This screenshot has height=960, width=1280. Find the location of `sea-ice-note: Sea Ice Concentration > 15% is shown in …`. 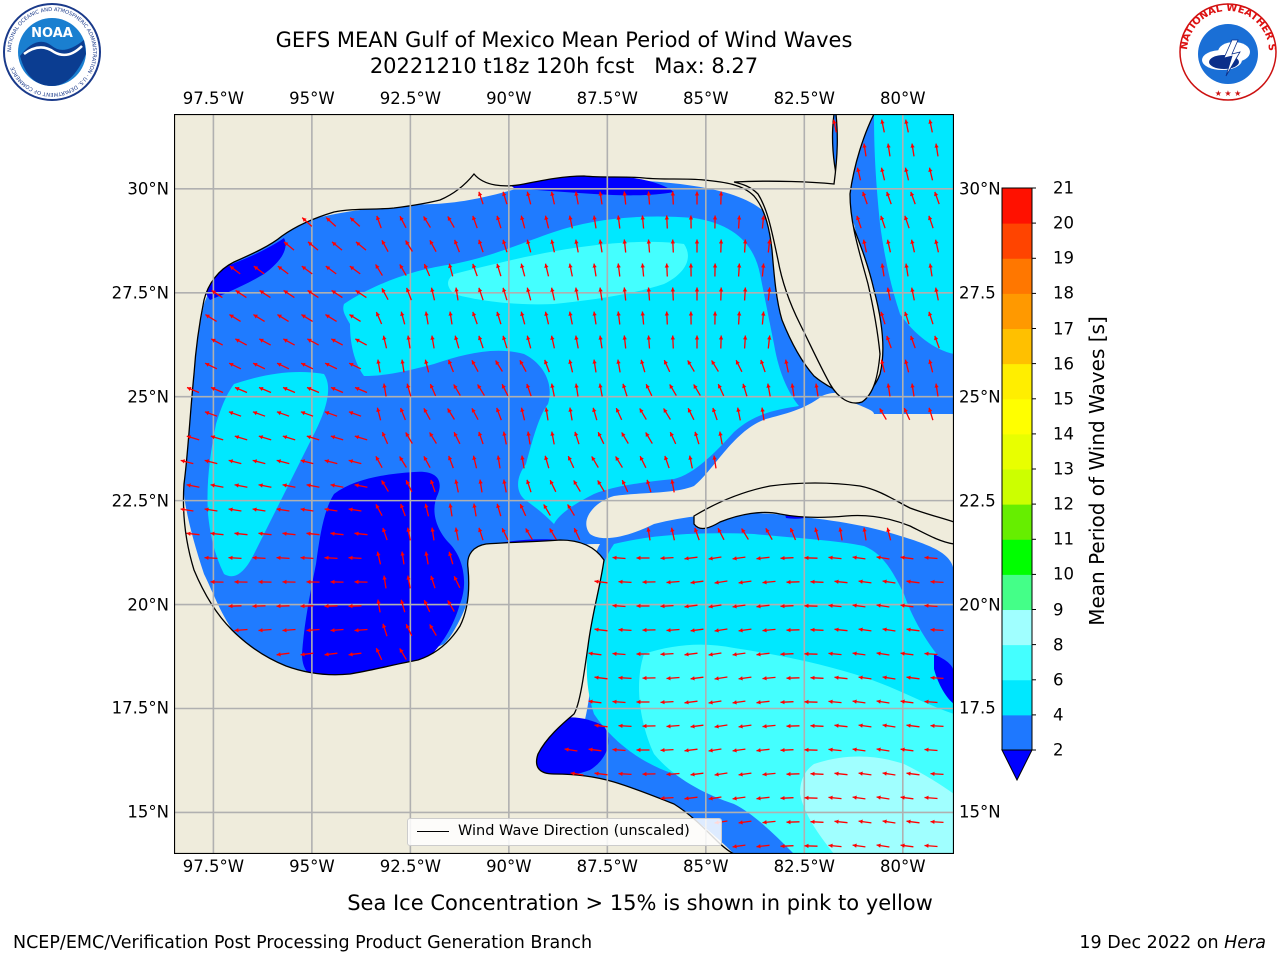

sea-ice-note: Sea Ice Concentration > 15% is shown in … is located at coordinates (640, 903).